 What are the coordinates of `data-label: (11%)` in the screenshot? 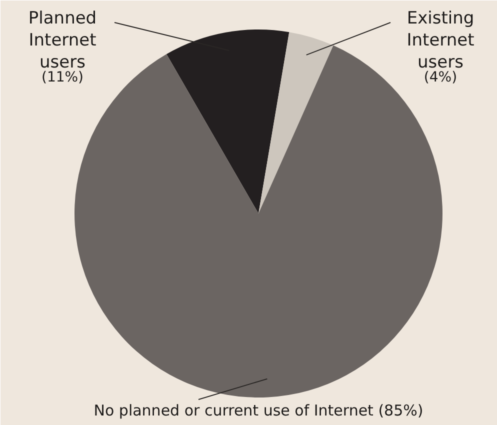 It's located at (62, 78).